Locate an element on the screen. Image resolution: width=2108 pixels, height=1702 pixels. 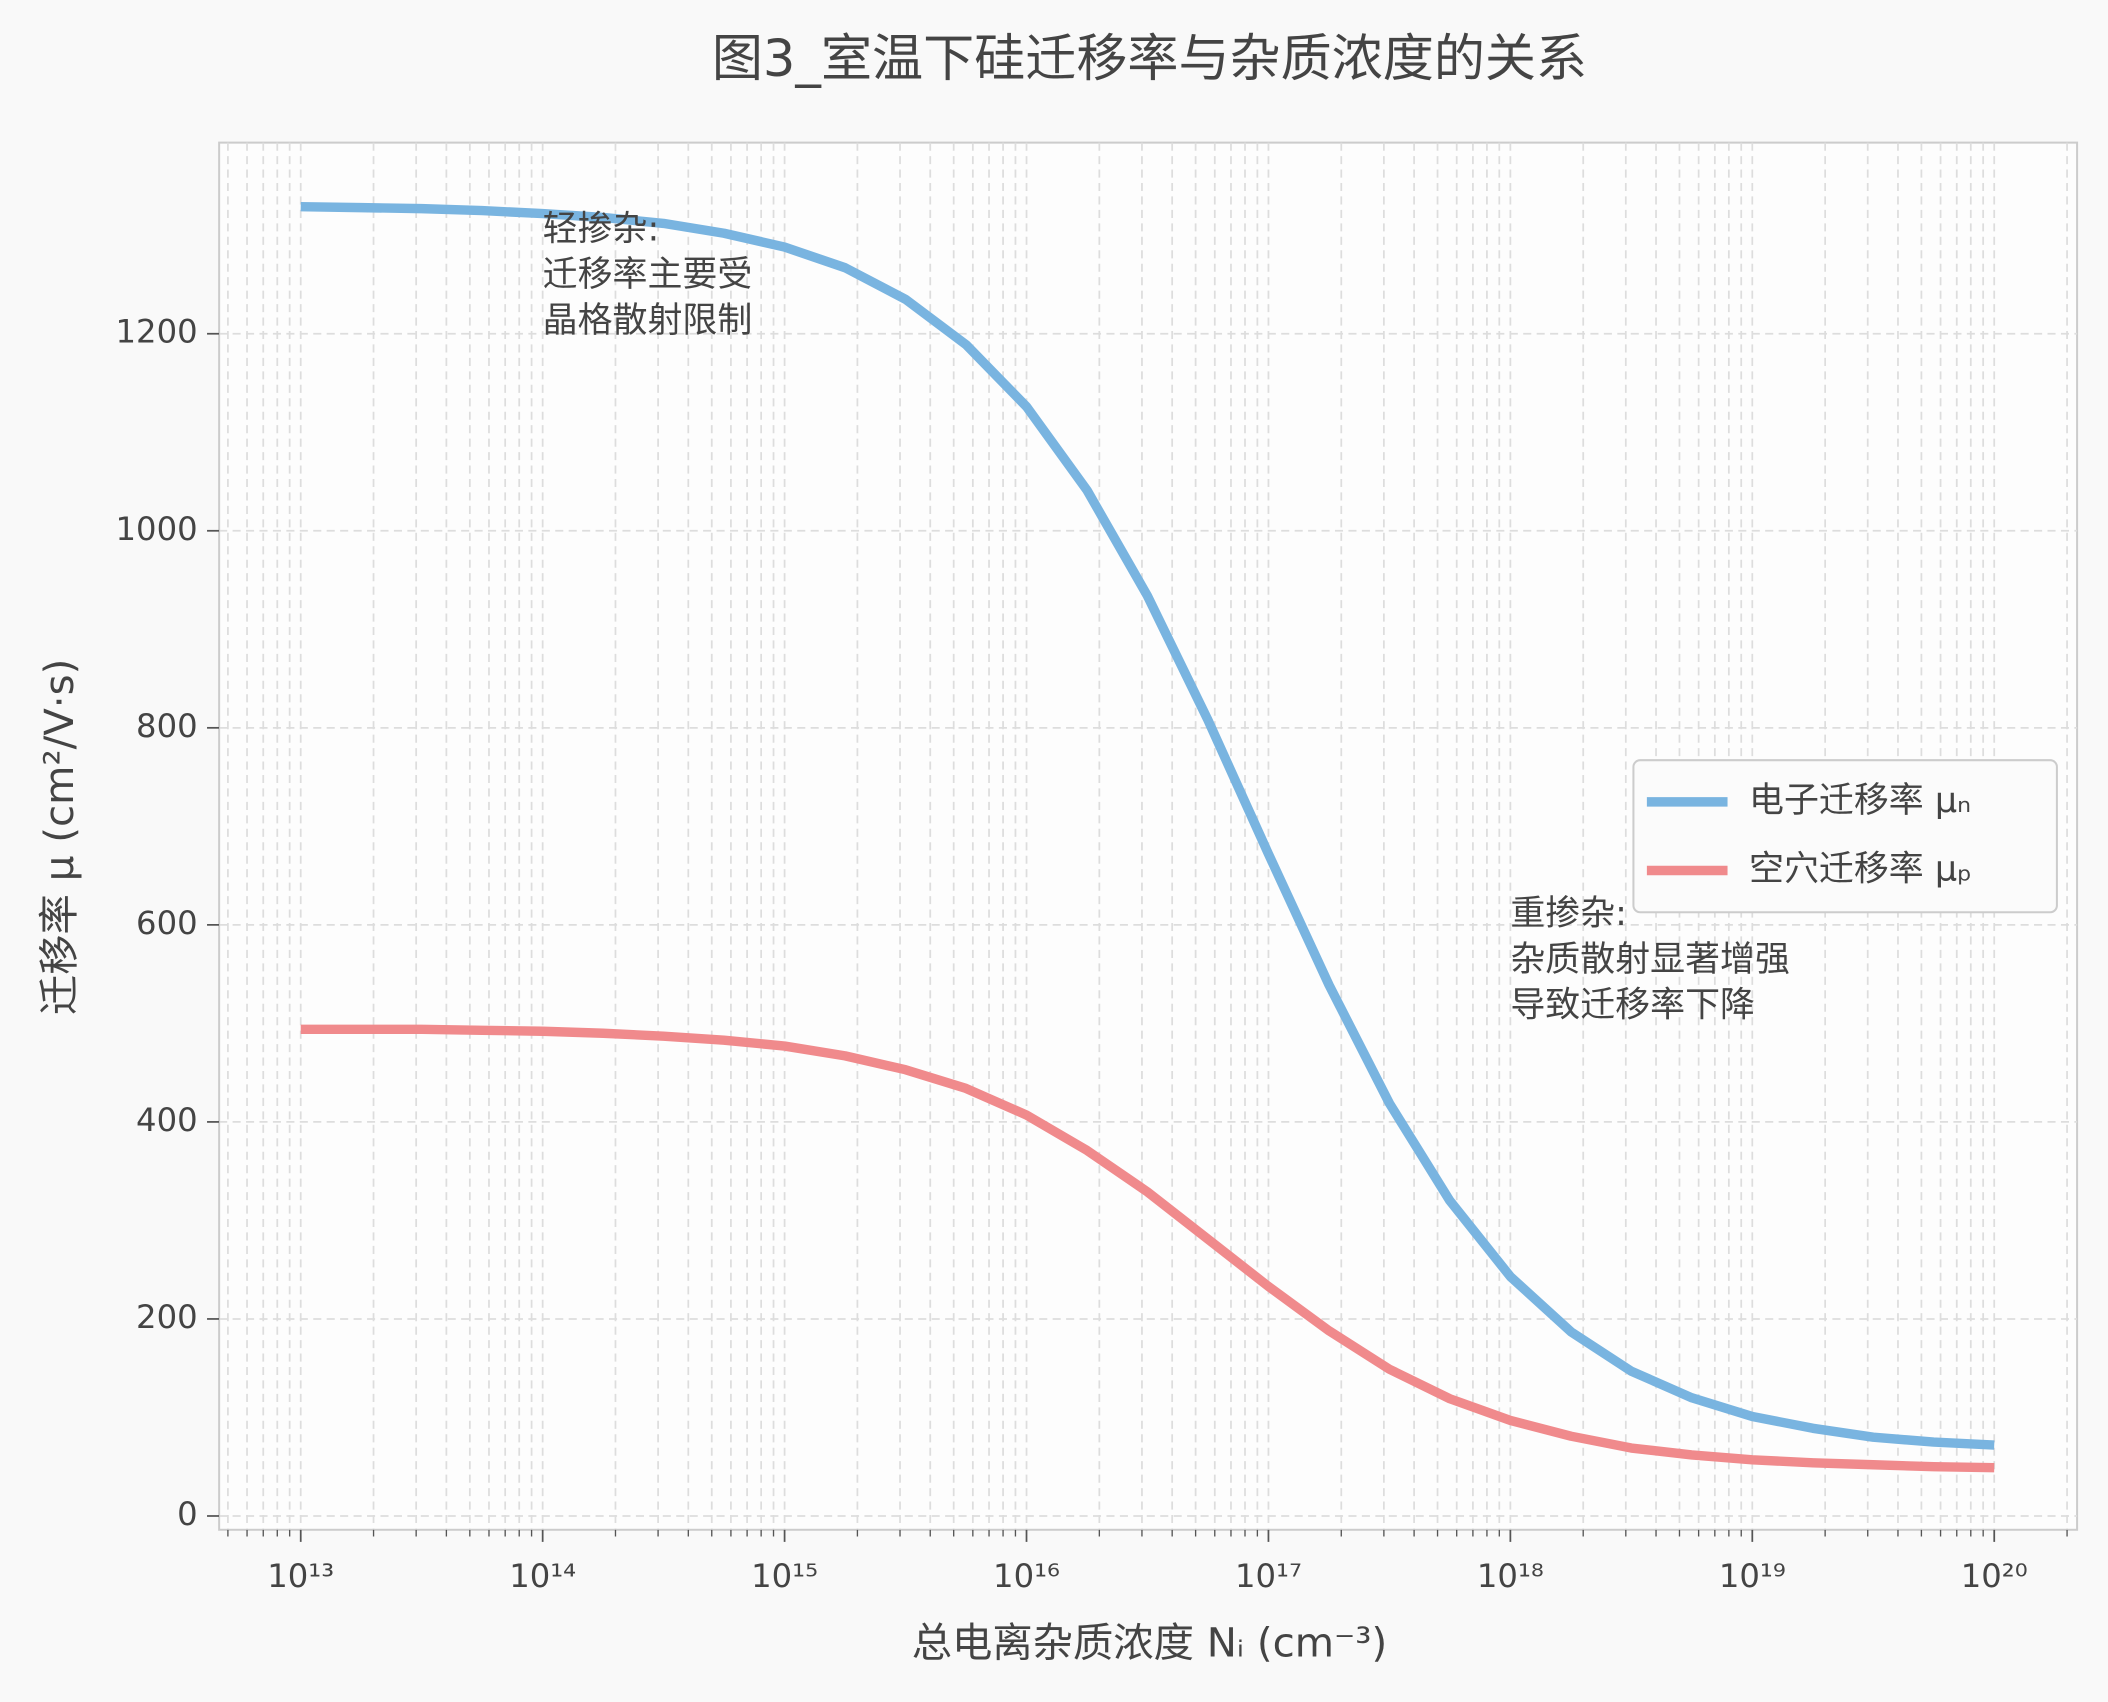
y-tick-label: 600 is located at coordinates (167, 923).